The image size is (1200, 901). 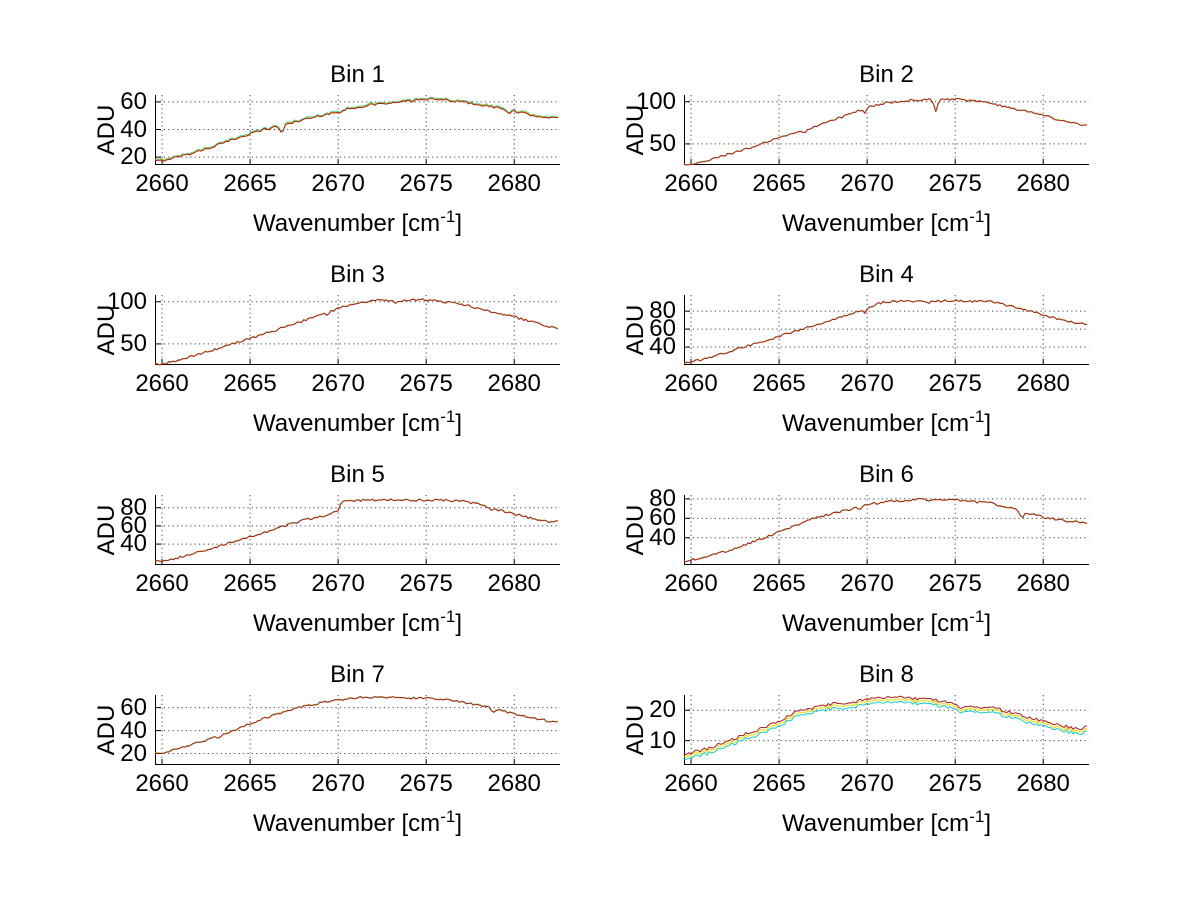 What do you see at coordinates (886, 674) in the screenshot?
I see `subplot-title: Bin 8` at bounding box center [886, 674].